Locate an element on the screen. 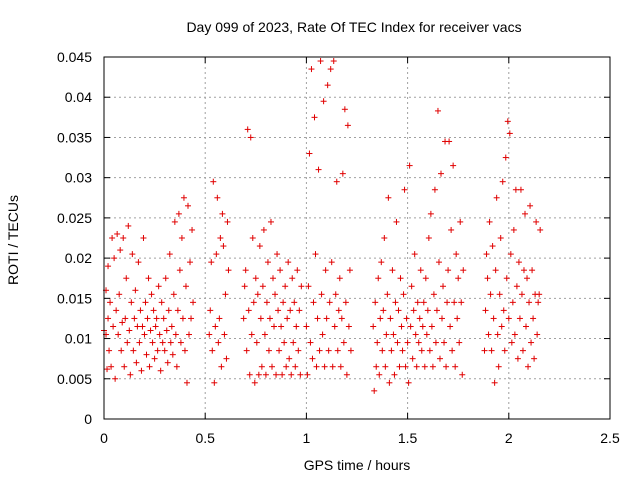 This screenshot has width=640, height=480. y-tick-label: 0.01 is located at coordinates (78, 339).